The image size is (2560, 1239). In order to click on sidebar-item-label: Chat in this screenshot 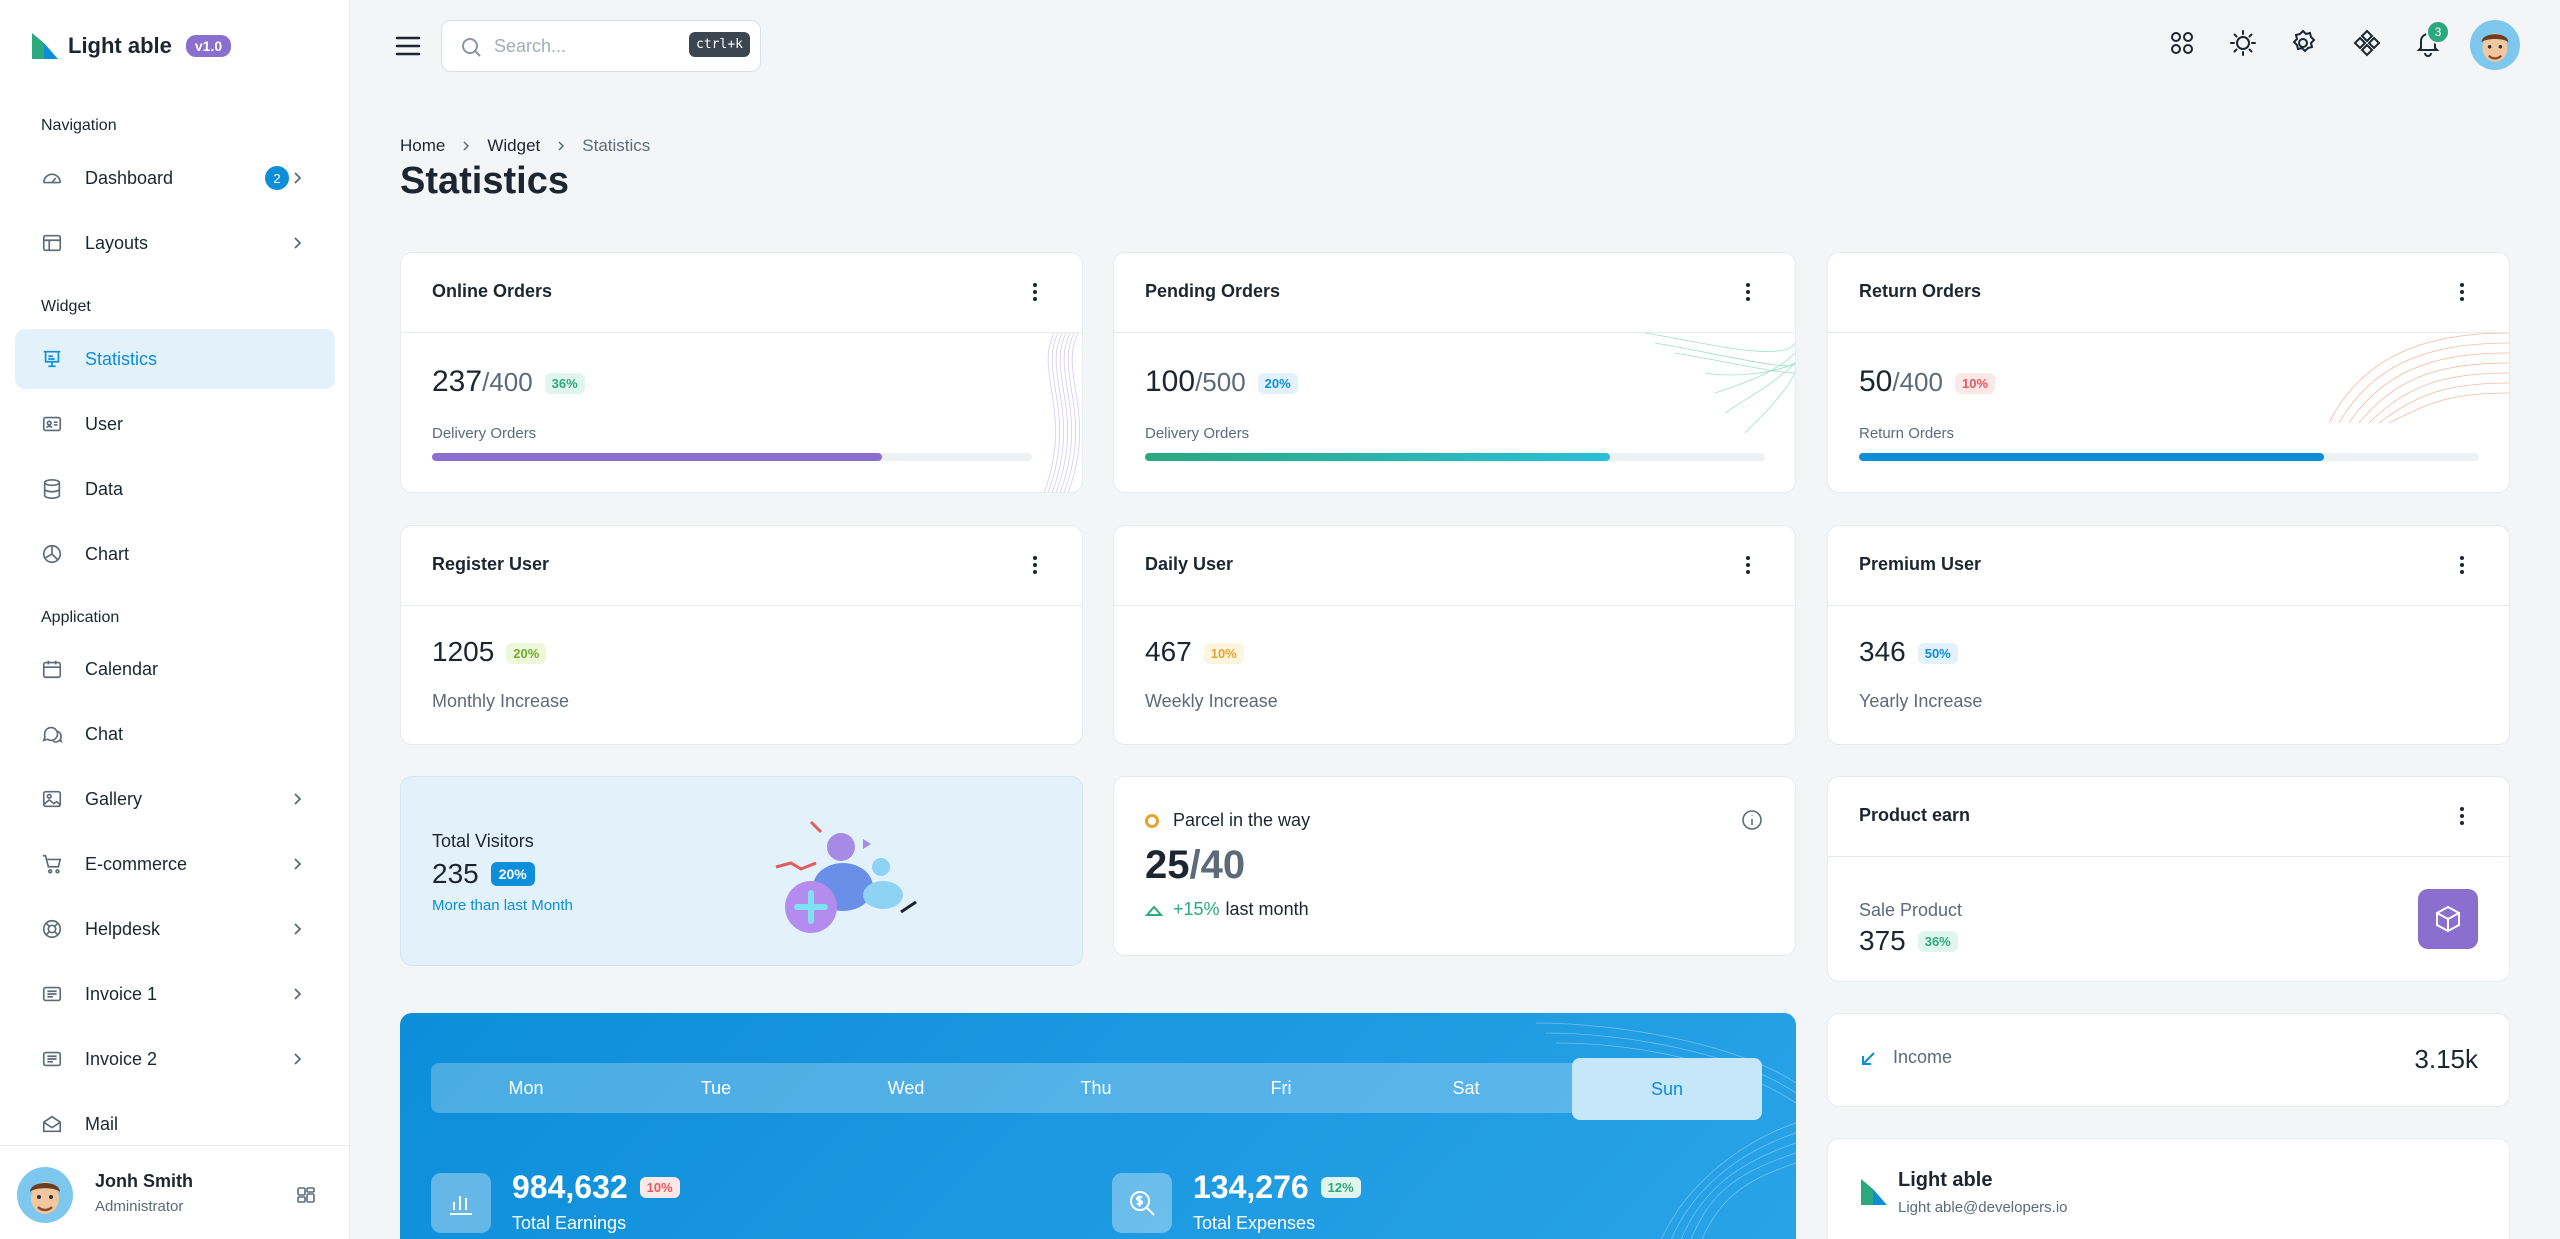, I will do `click(104, 733)`.